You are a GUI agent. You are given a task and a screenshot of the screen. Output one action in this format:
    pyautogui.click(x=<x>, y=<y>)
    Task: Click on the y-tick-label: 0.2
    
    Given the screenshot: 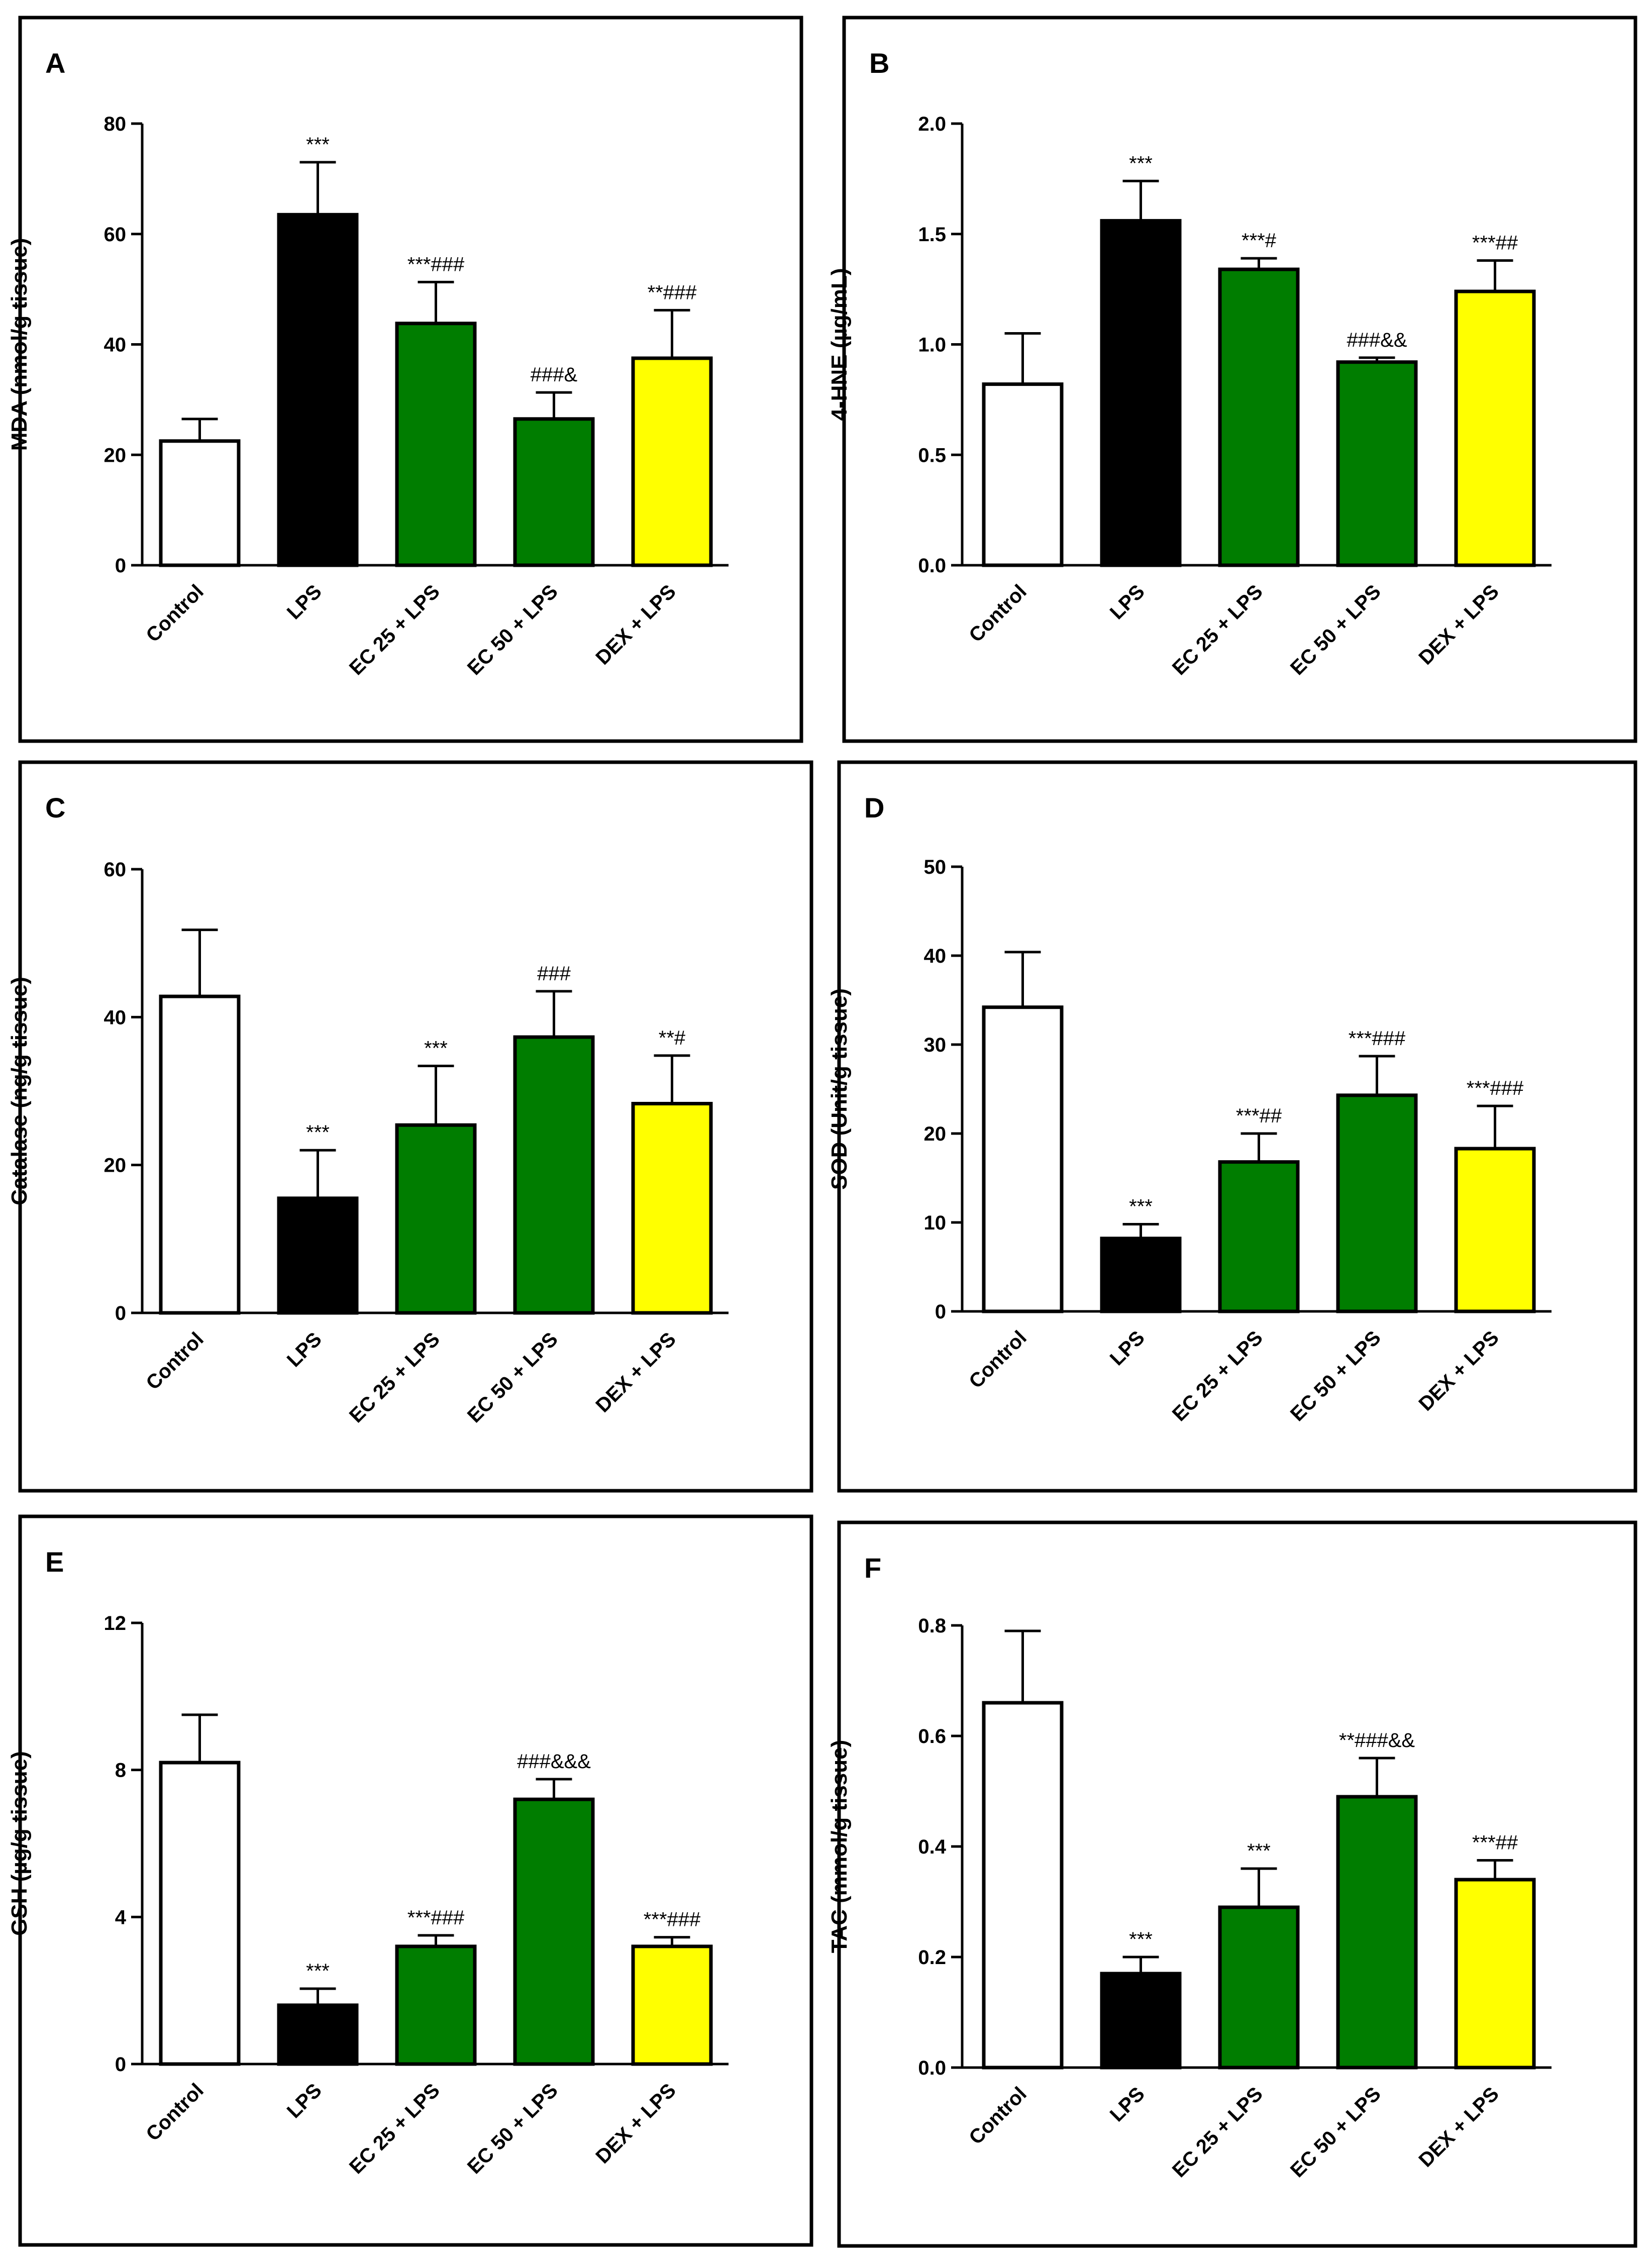 What is the action you would take?
    pyautogui.click(x=932, y=1957)
    